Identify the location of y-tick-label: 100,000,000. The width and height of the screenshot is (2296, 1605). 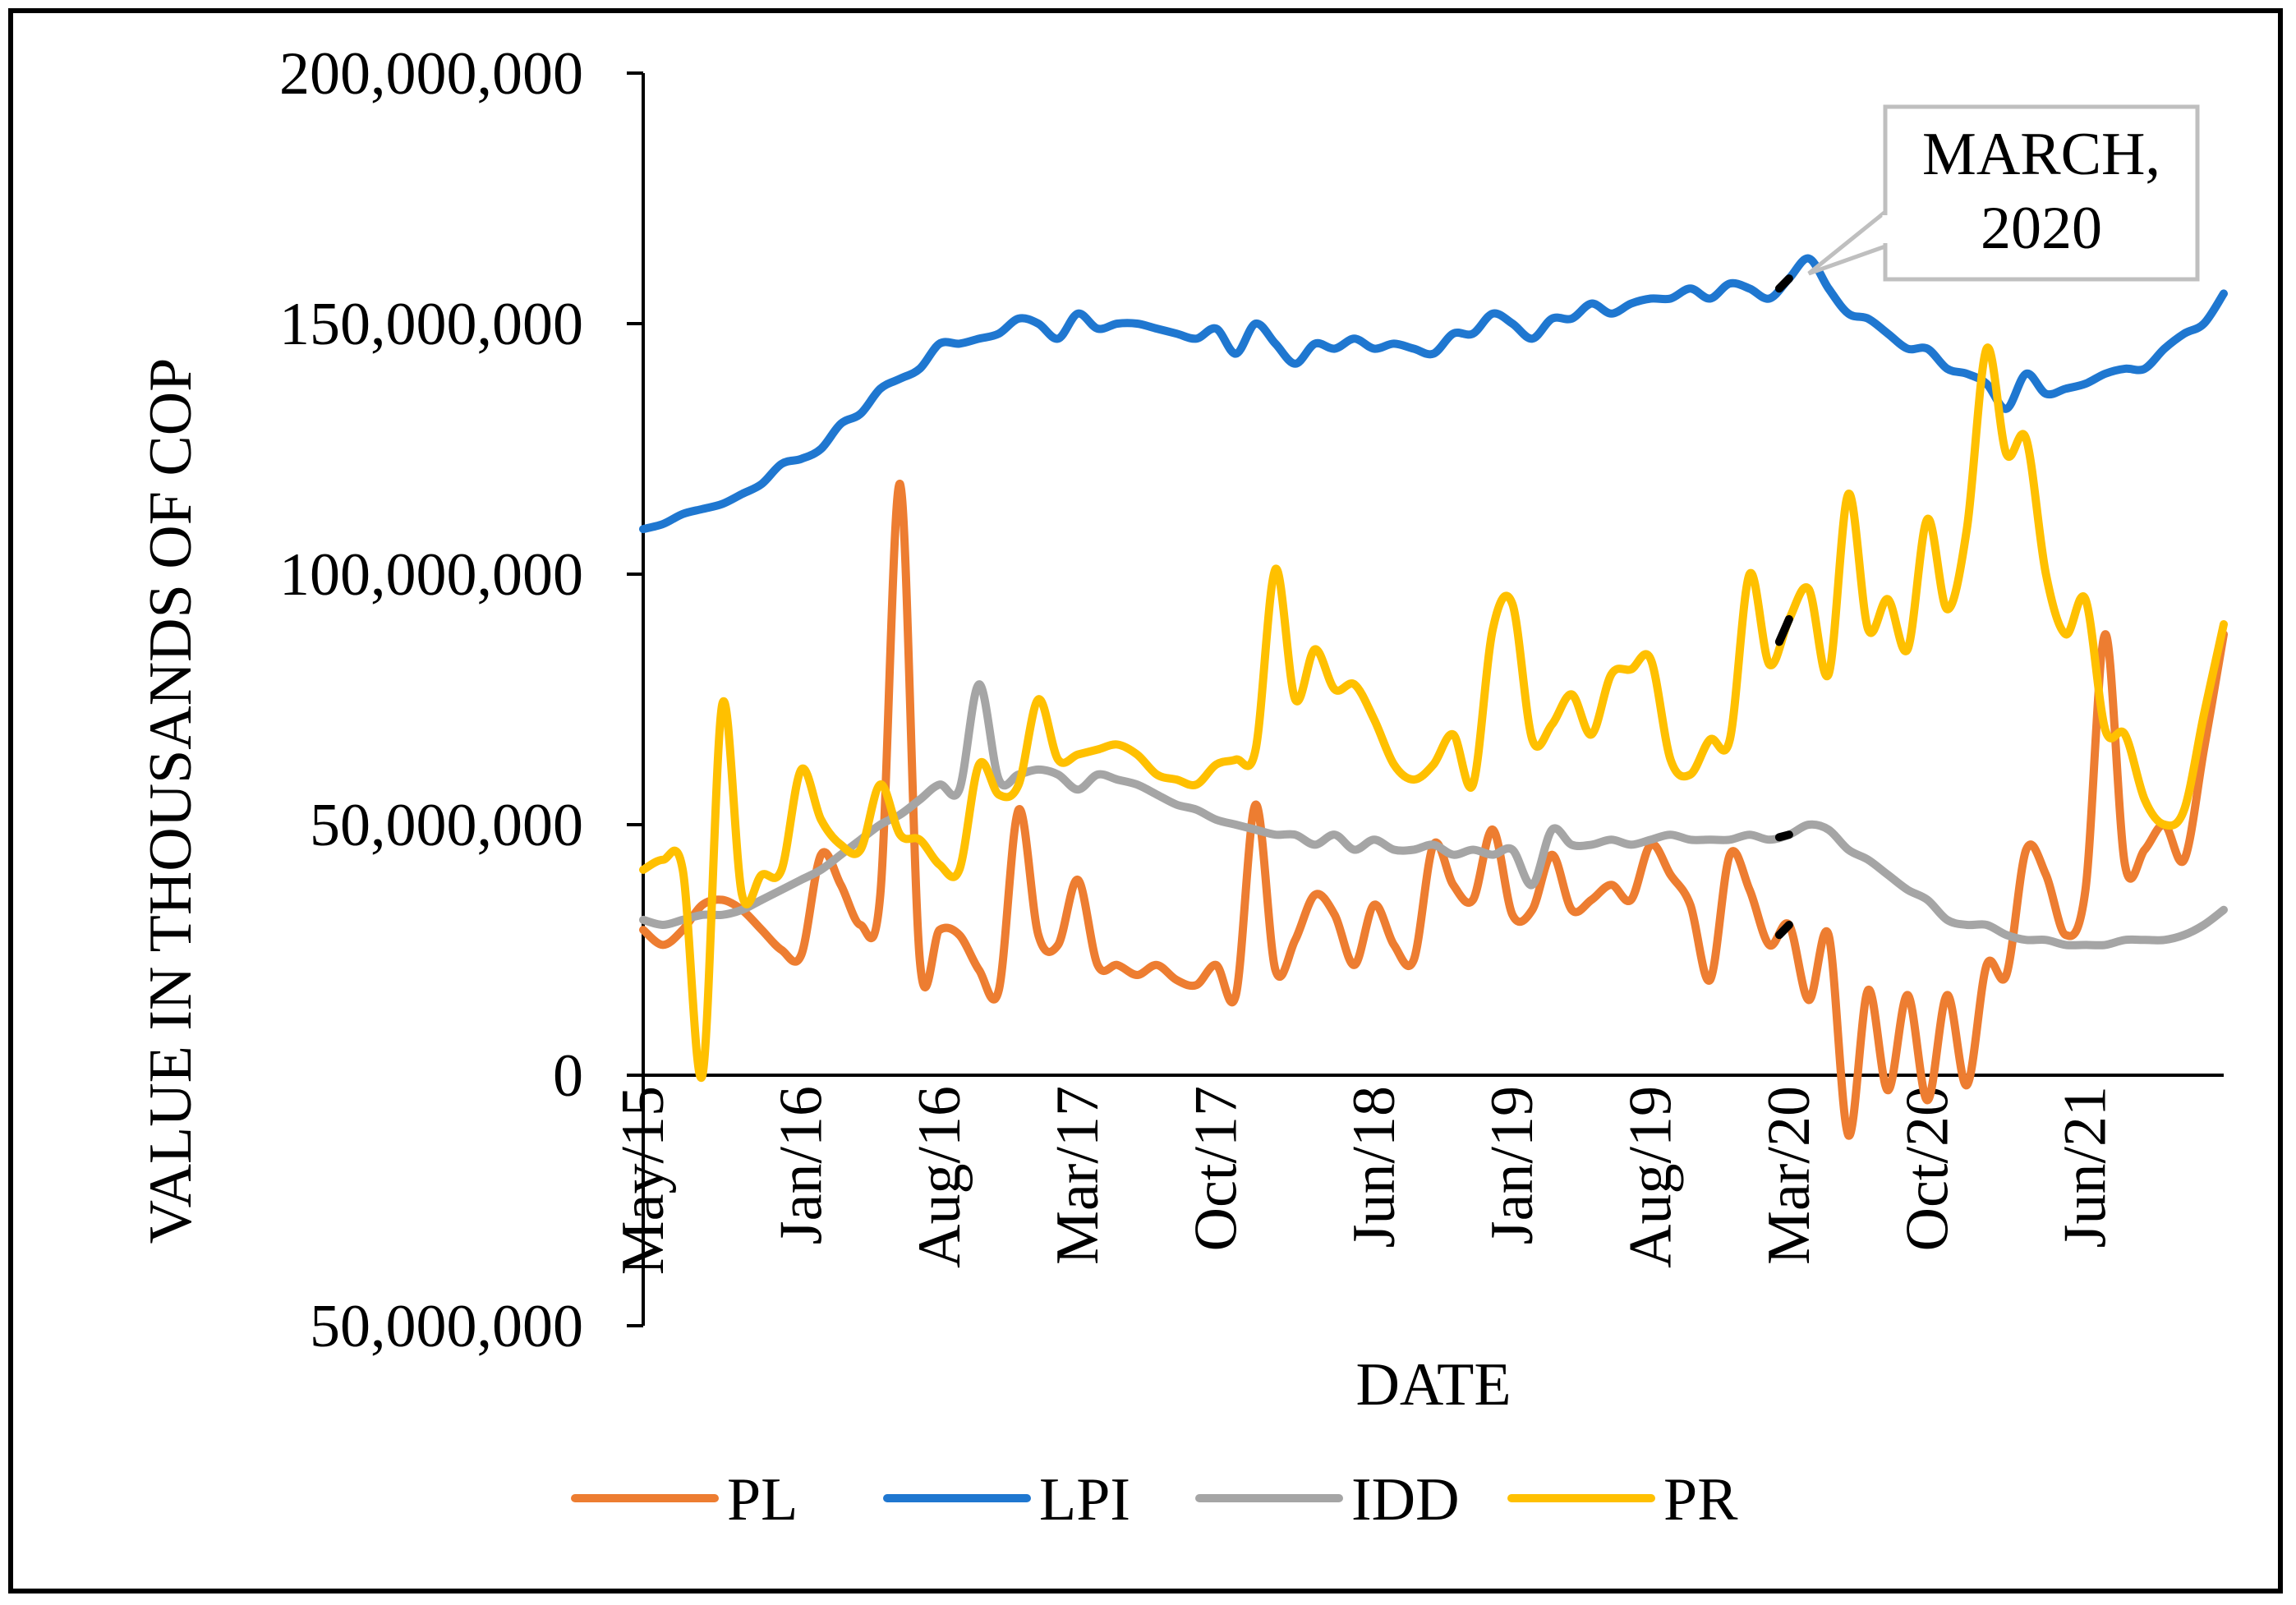
(431, 575).